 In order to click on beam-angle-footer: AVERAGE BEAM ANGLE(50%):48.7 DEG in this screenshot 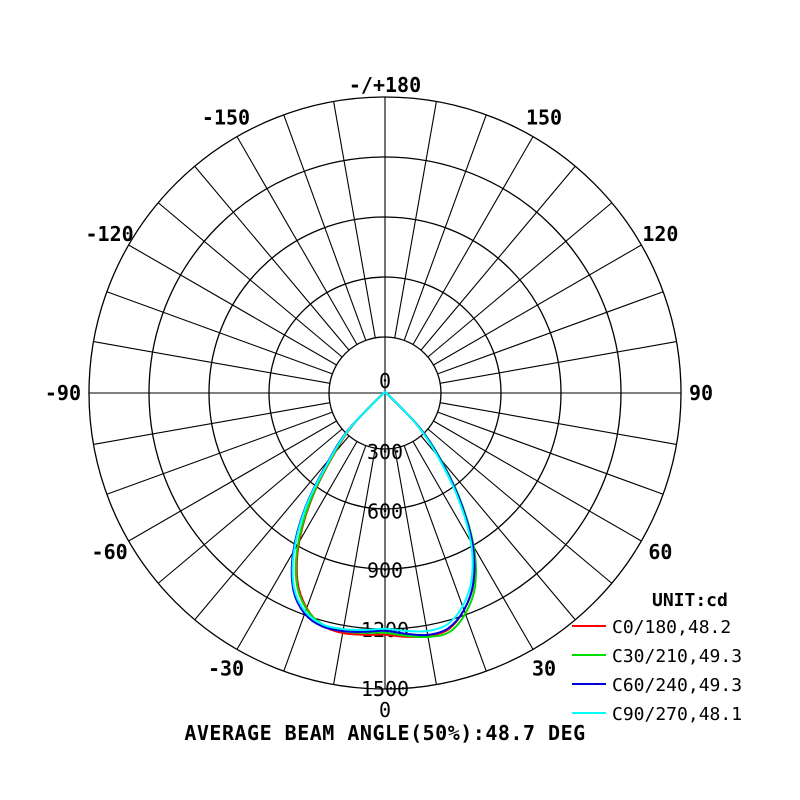, I will do `click(384, 733)`.